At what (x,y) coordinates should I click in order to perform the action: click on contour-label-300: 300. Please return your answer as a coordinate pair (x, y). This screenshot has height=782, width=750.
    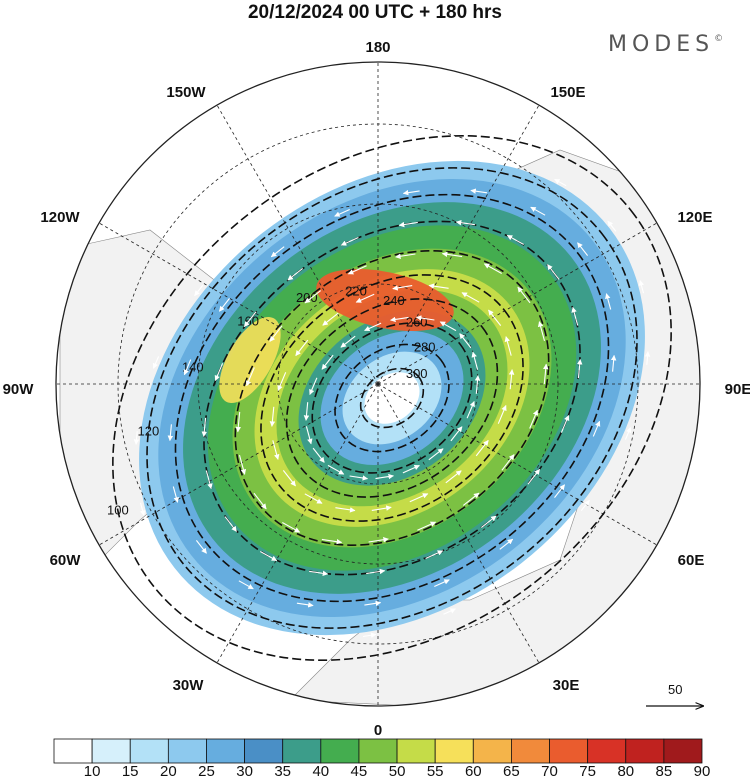
    Looking at the image, I should click on (417, 373).